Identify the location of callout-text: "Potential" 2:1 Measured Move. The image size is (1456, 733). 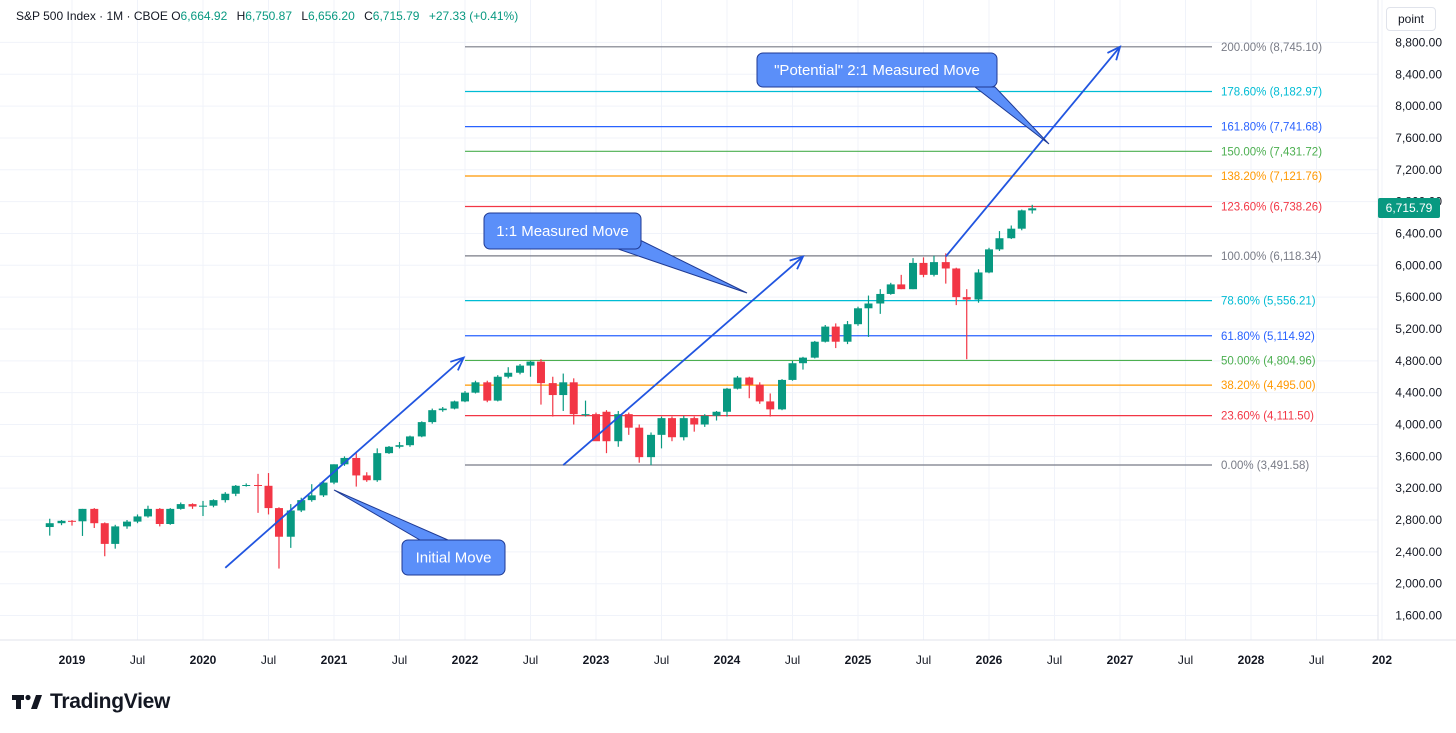
(877, 70).